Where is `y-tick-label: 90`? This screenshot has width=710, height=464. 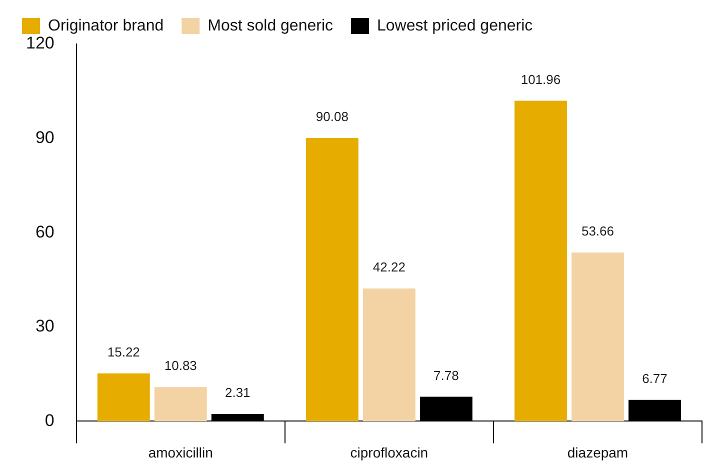 y-tick-label: 90 is located at coordinates (44, 137).